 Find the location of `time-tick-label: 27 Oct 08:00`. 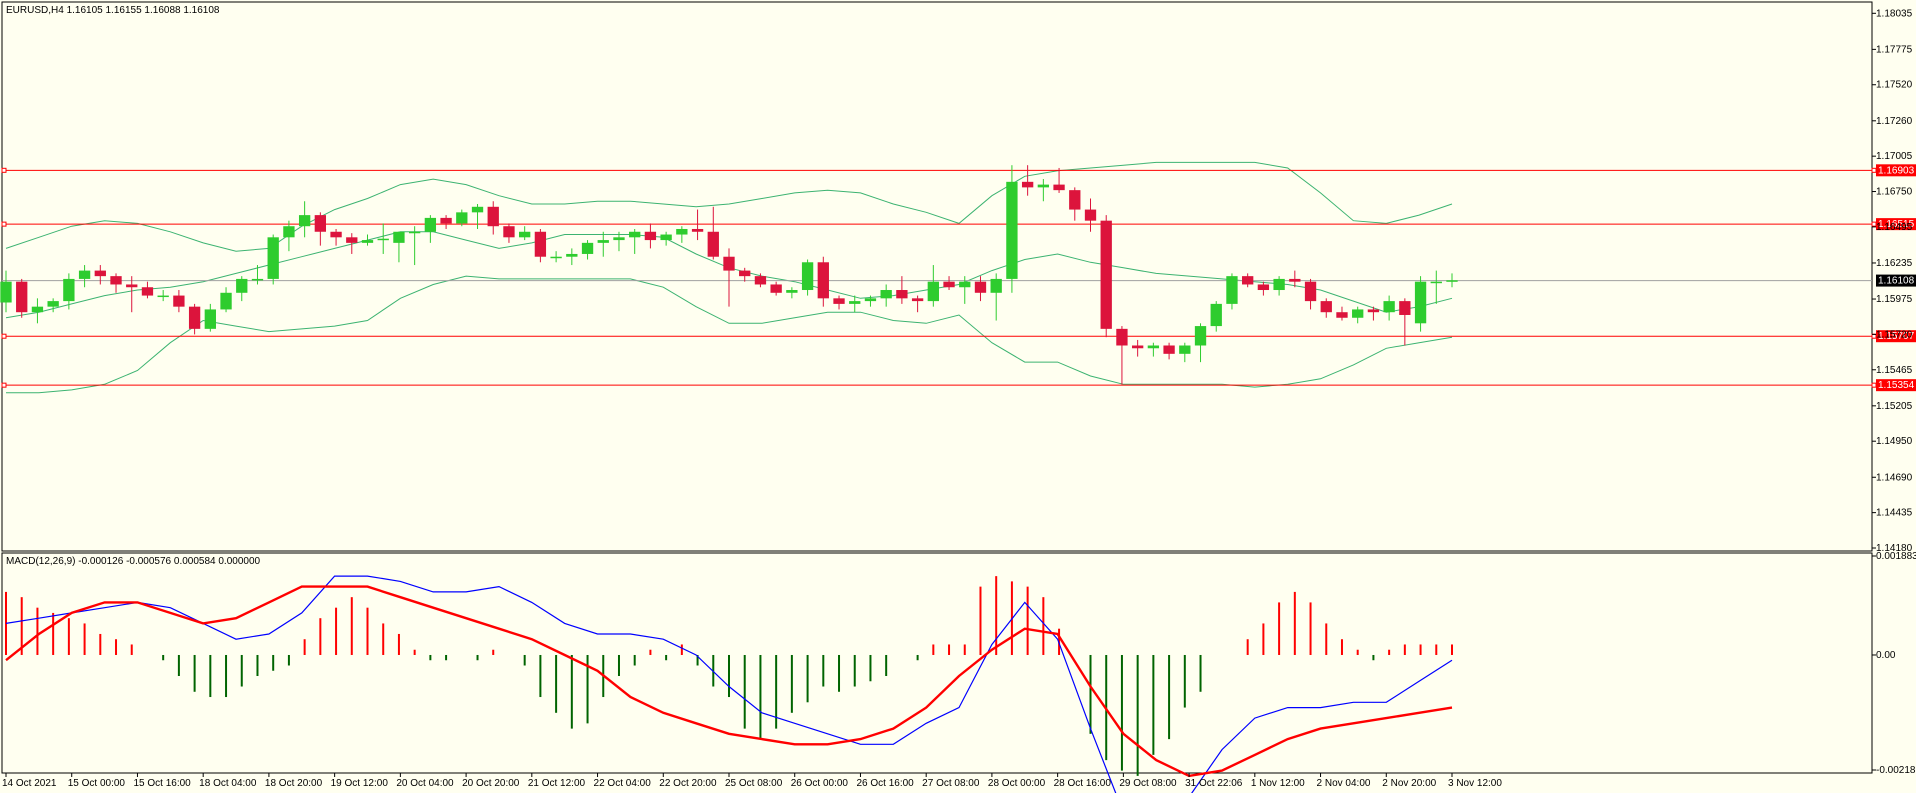

time-tick-label: 27 Oct 08:00 is located at coordinates (951, 783).